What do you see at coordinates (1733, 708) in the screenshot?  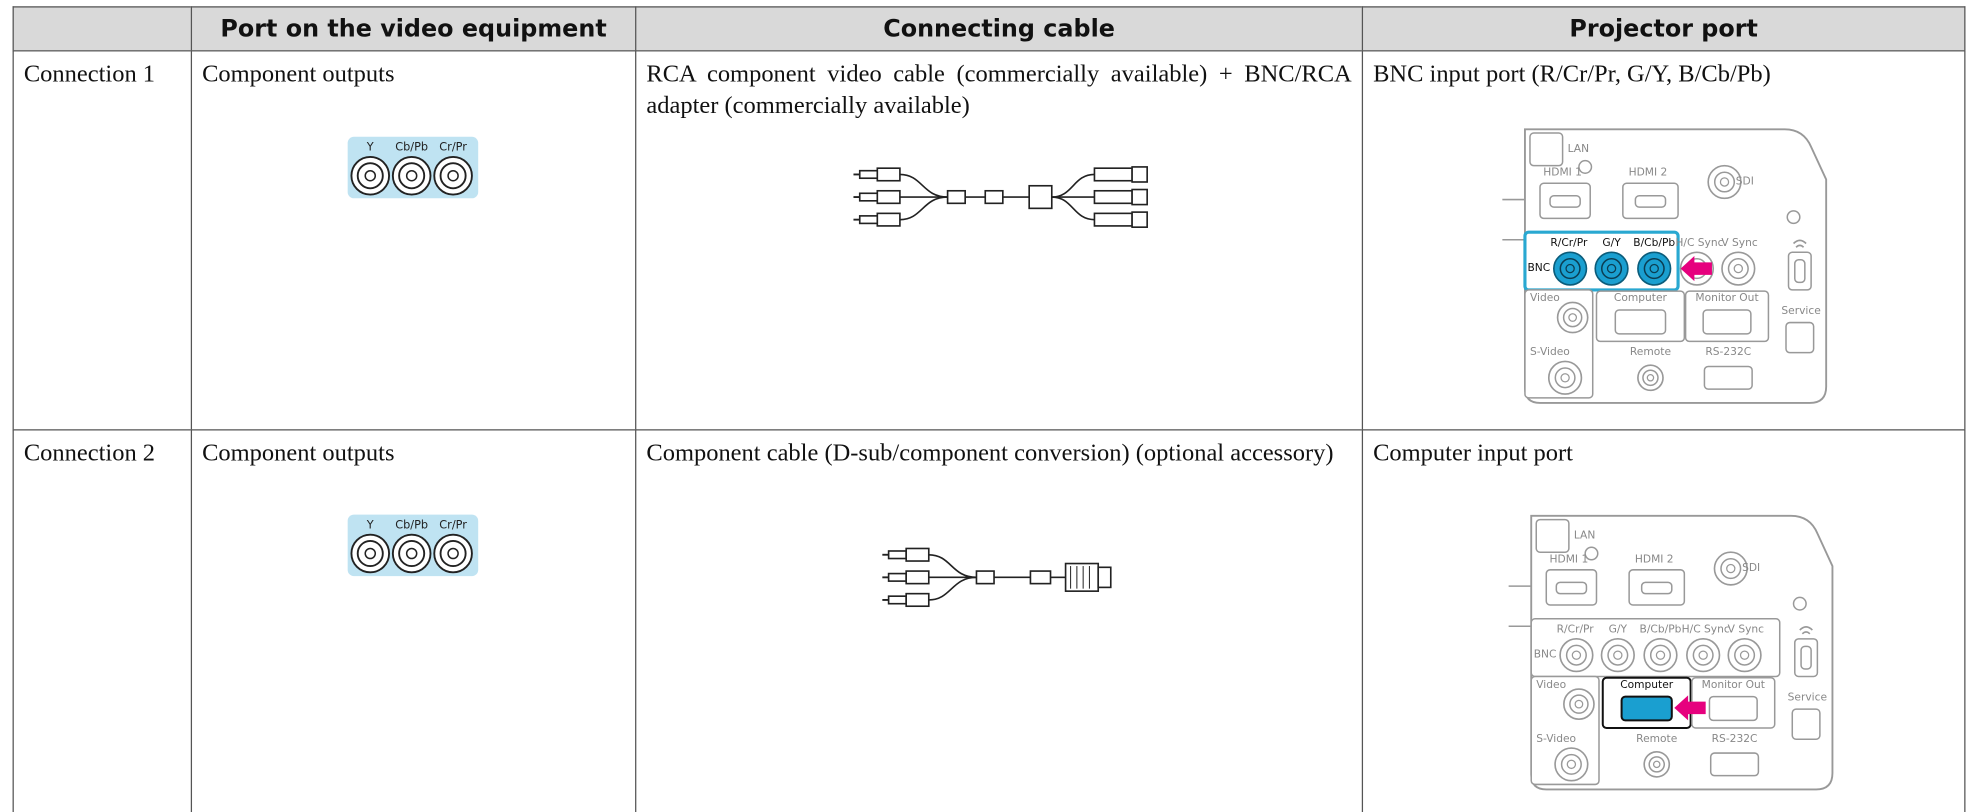 I see `monitor-port` at bounding box center [1733, 708].